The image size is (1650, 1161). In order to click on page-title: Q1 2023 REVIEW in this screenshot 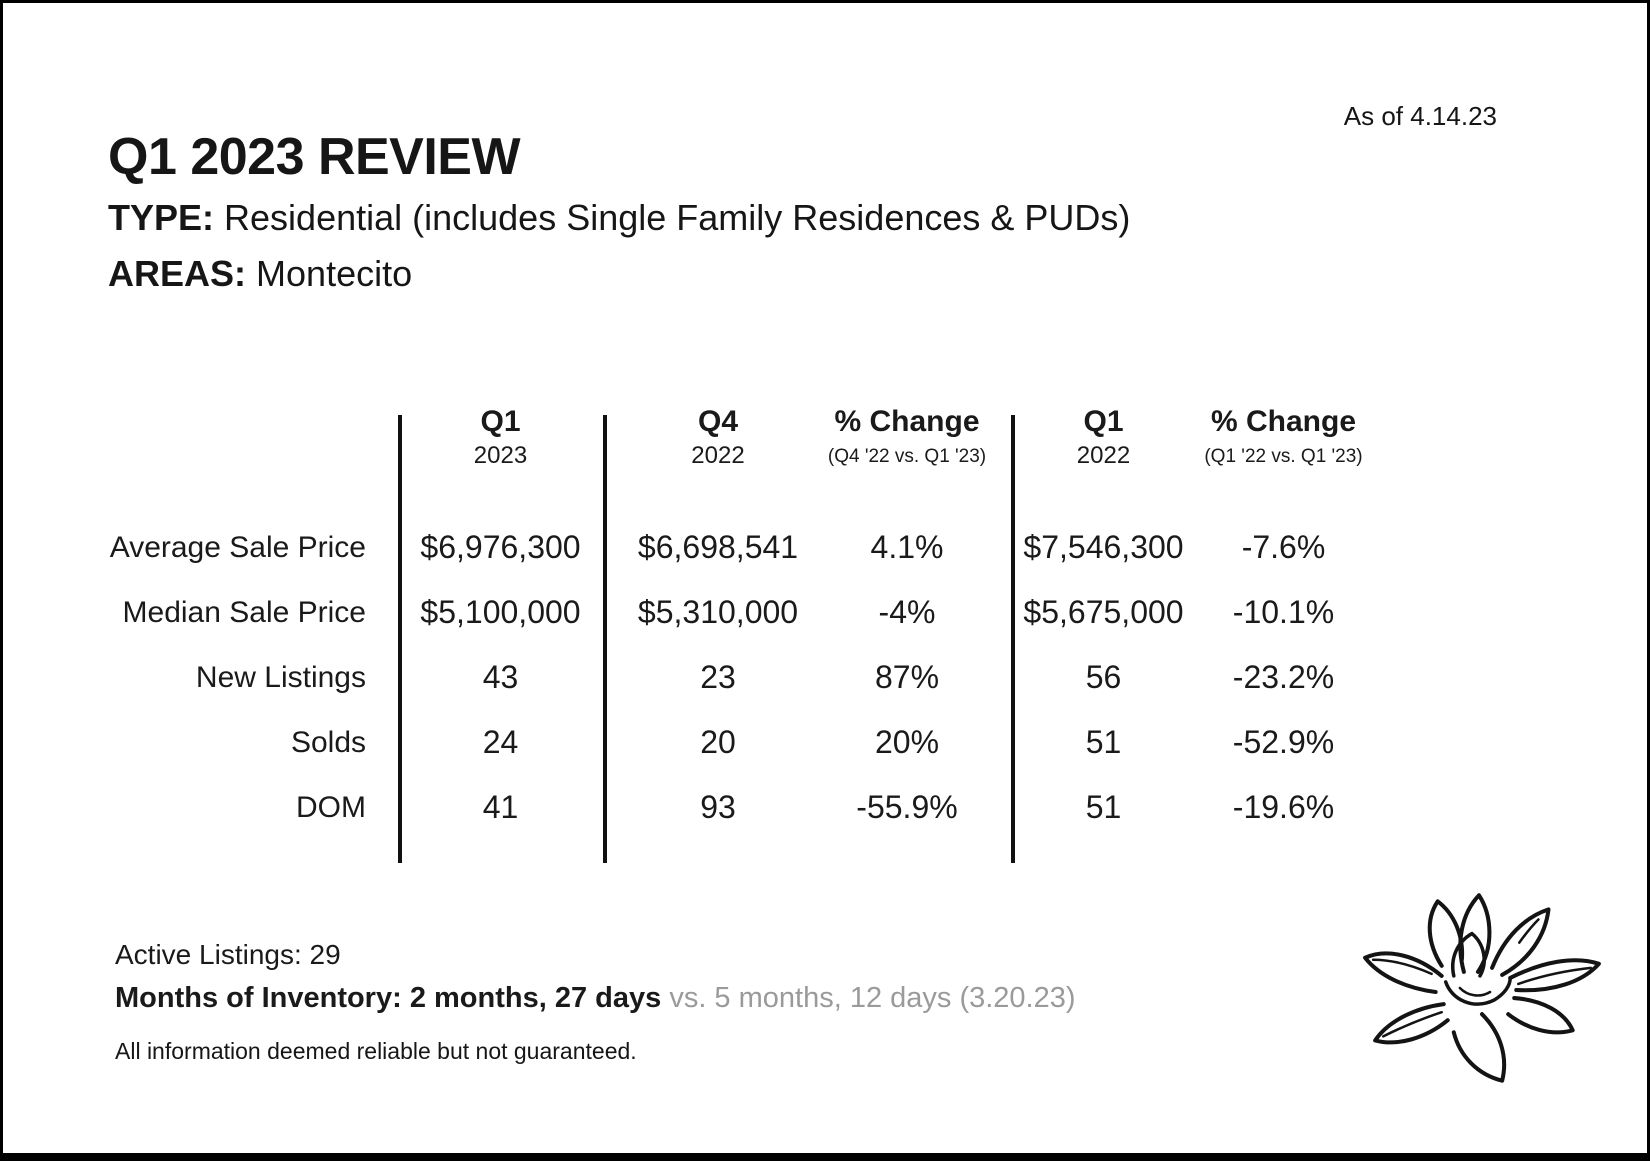, I will do `click(314, 157)`.